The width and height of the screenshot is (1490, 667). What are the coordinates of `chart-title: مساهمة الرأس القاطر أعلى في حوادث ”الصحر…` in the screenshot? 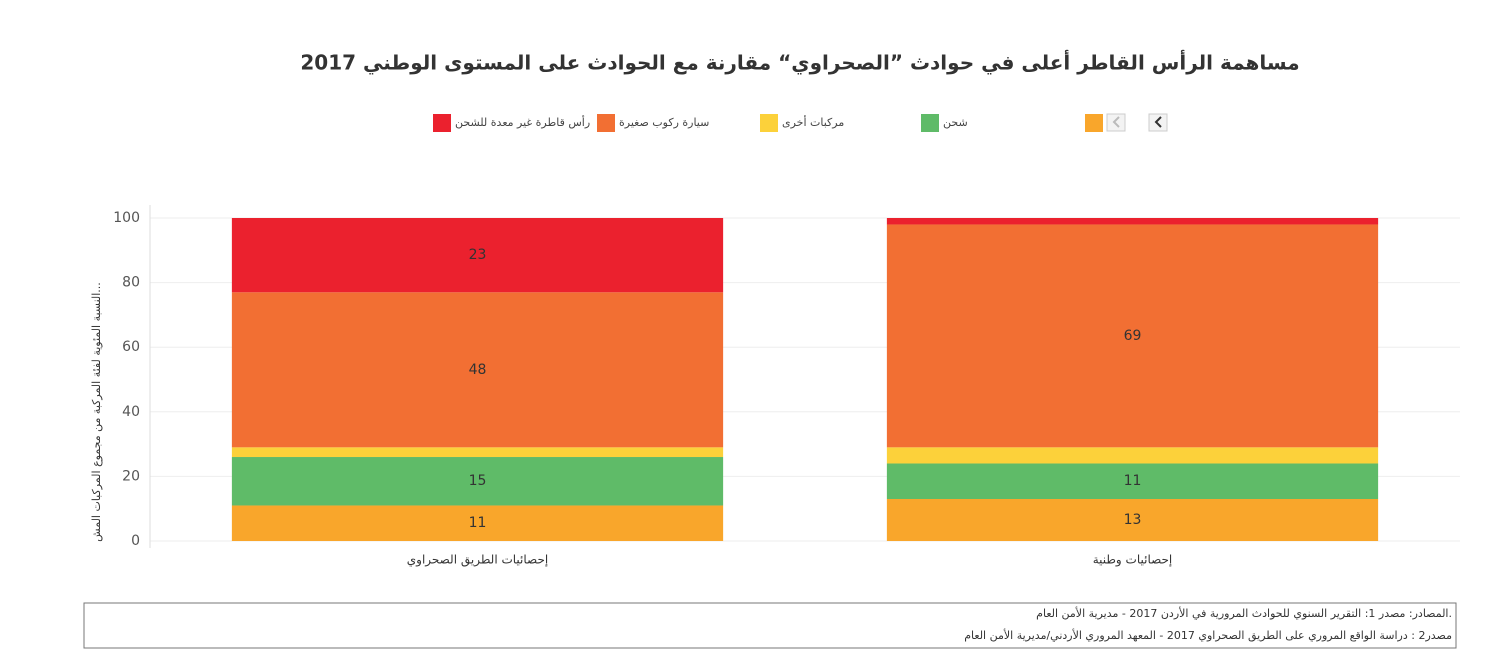 It's located at (799, 62).